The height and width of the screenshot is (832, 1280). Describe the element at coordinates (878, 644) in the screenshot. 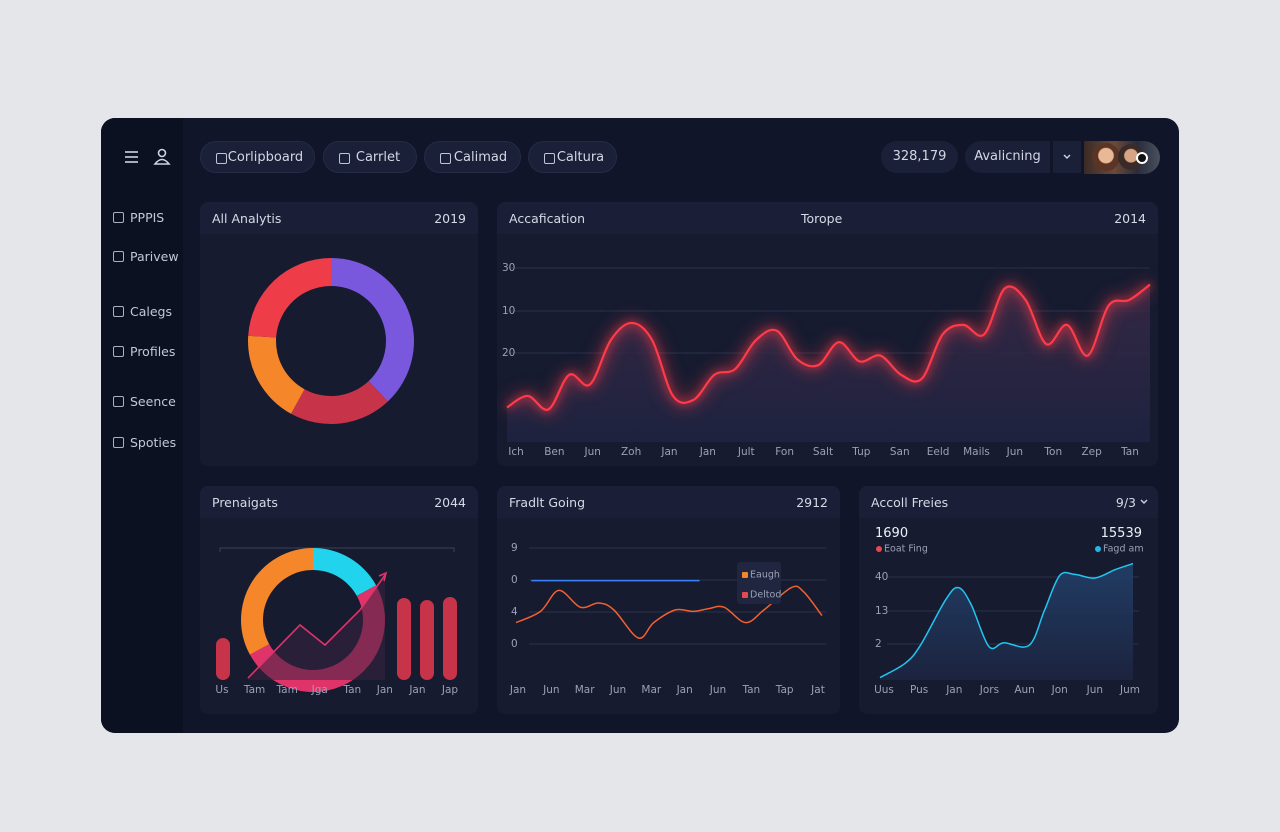

I see `y-tick-label: 2` at that location.